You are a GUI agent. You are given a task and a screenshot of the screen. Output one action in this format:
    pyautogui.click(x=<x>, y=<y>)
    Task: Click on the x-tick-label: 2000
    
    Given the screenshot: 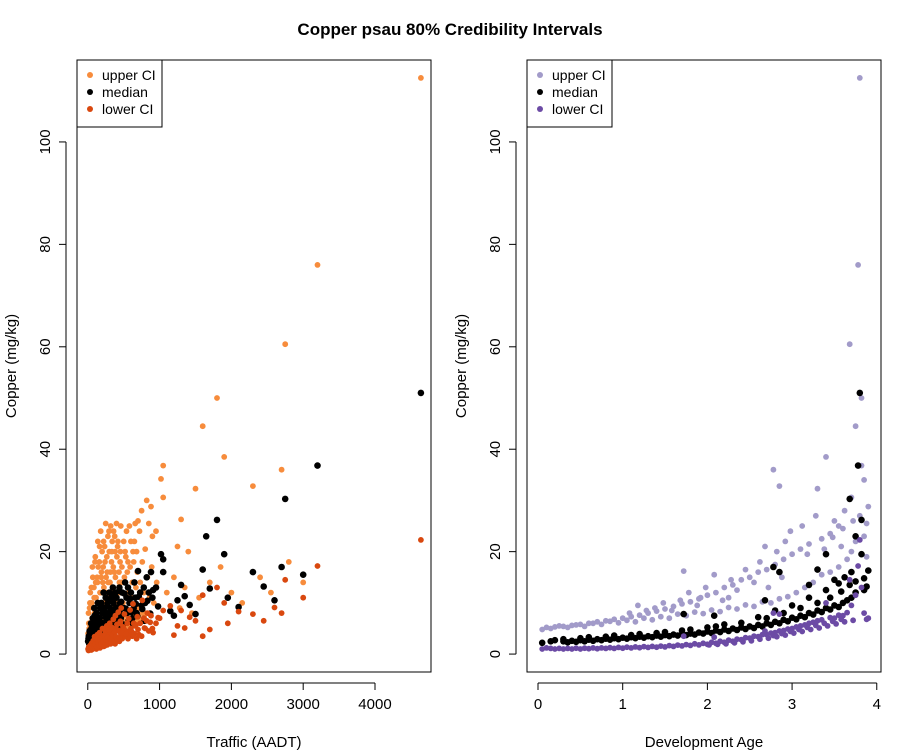 What is the action you would take?
    pyautogui.click(x=231, y=704)
    